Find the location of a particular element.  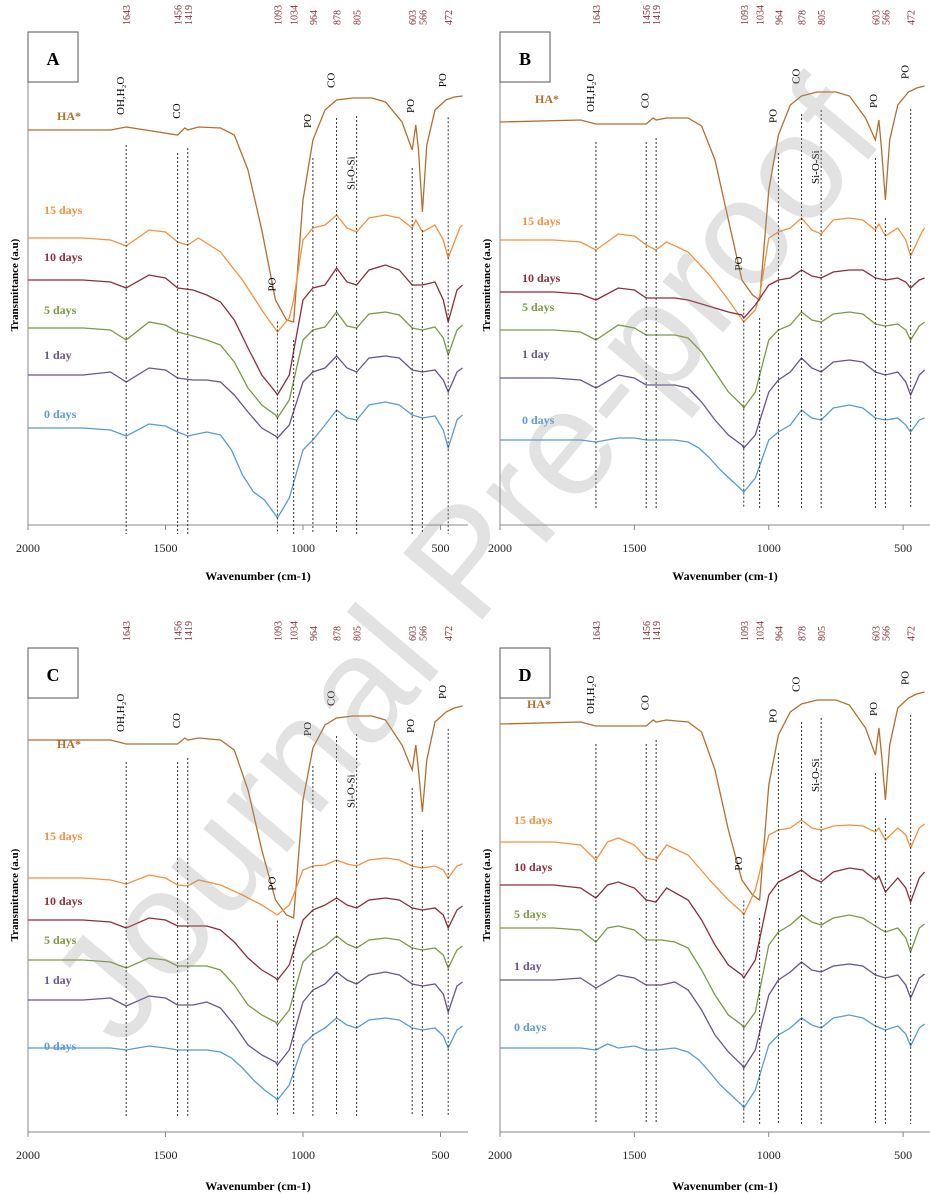

panel-label: D is located at coordinates (525, 675).